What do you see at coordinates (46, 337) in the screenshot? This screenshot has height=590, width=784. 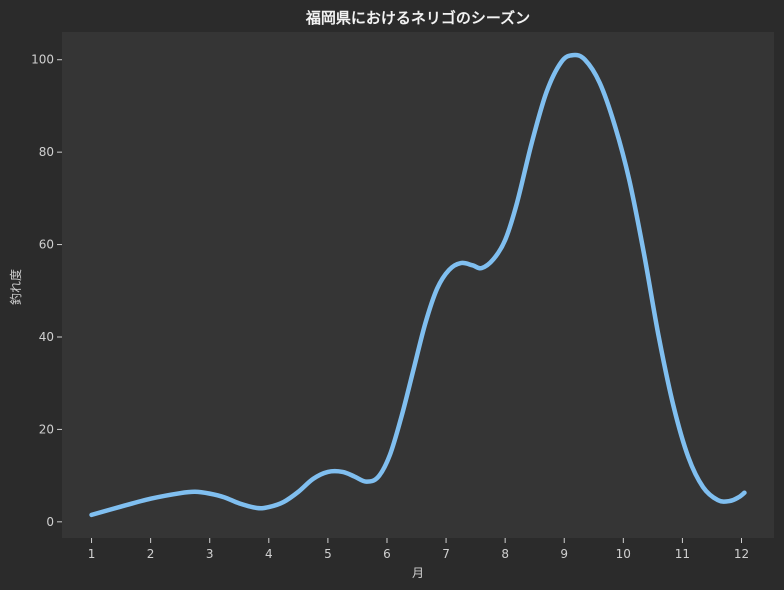 I see `y-tick-label: 40` at bounding box center [46, 337].